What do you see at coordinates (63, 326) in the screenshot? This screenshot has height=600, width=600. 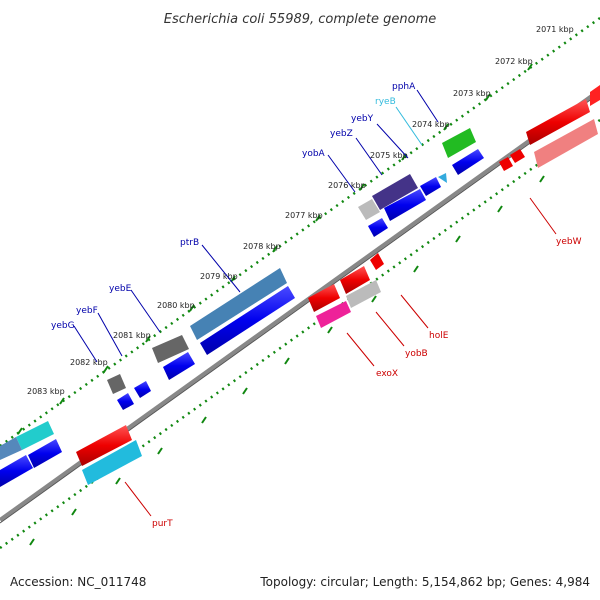 I see `gene-label-yebG: yebG` at bounding box center [63, 326].